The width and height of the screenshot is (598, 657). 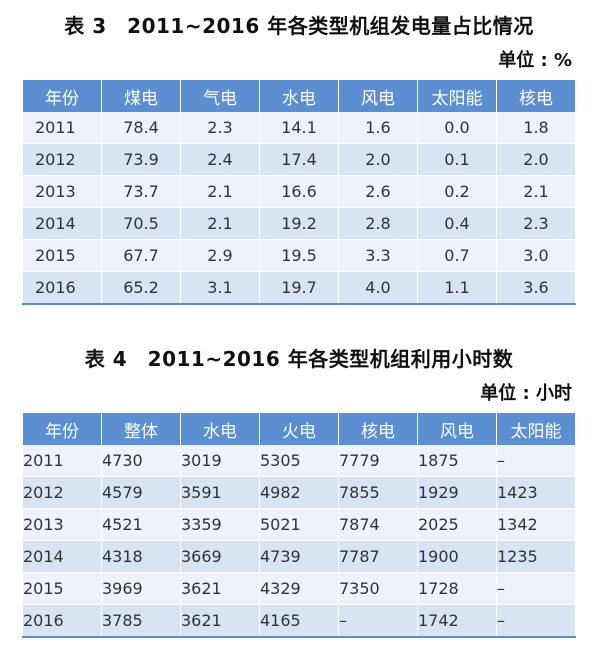 I want to click on value-cell: 5305, so click(x=299, y=461).